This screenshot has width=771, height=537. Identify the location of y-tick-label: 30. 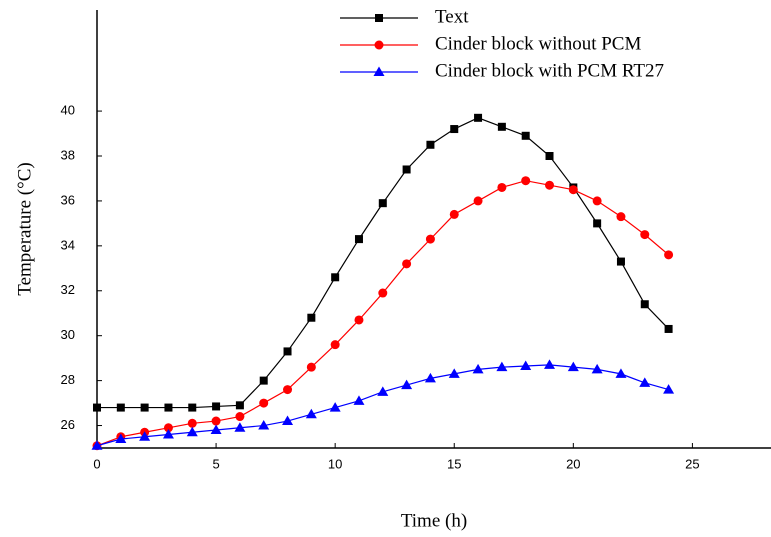
(68, 334).